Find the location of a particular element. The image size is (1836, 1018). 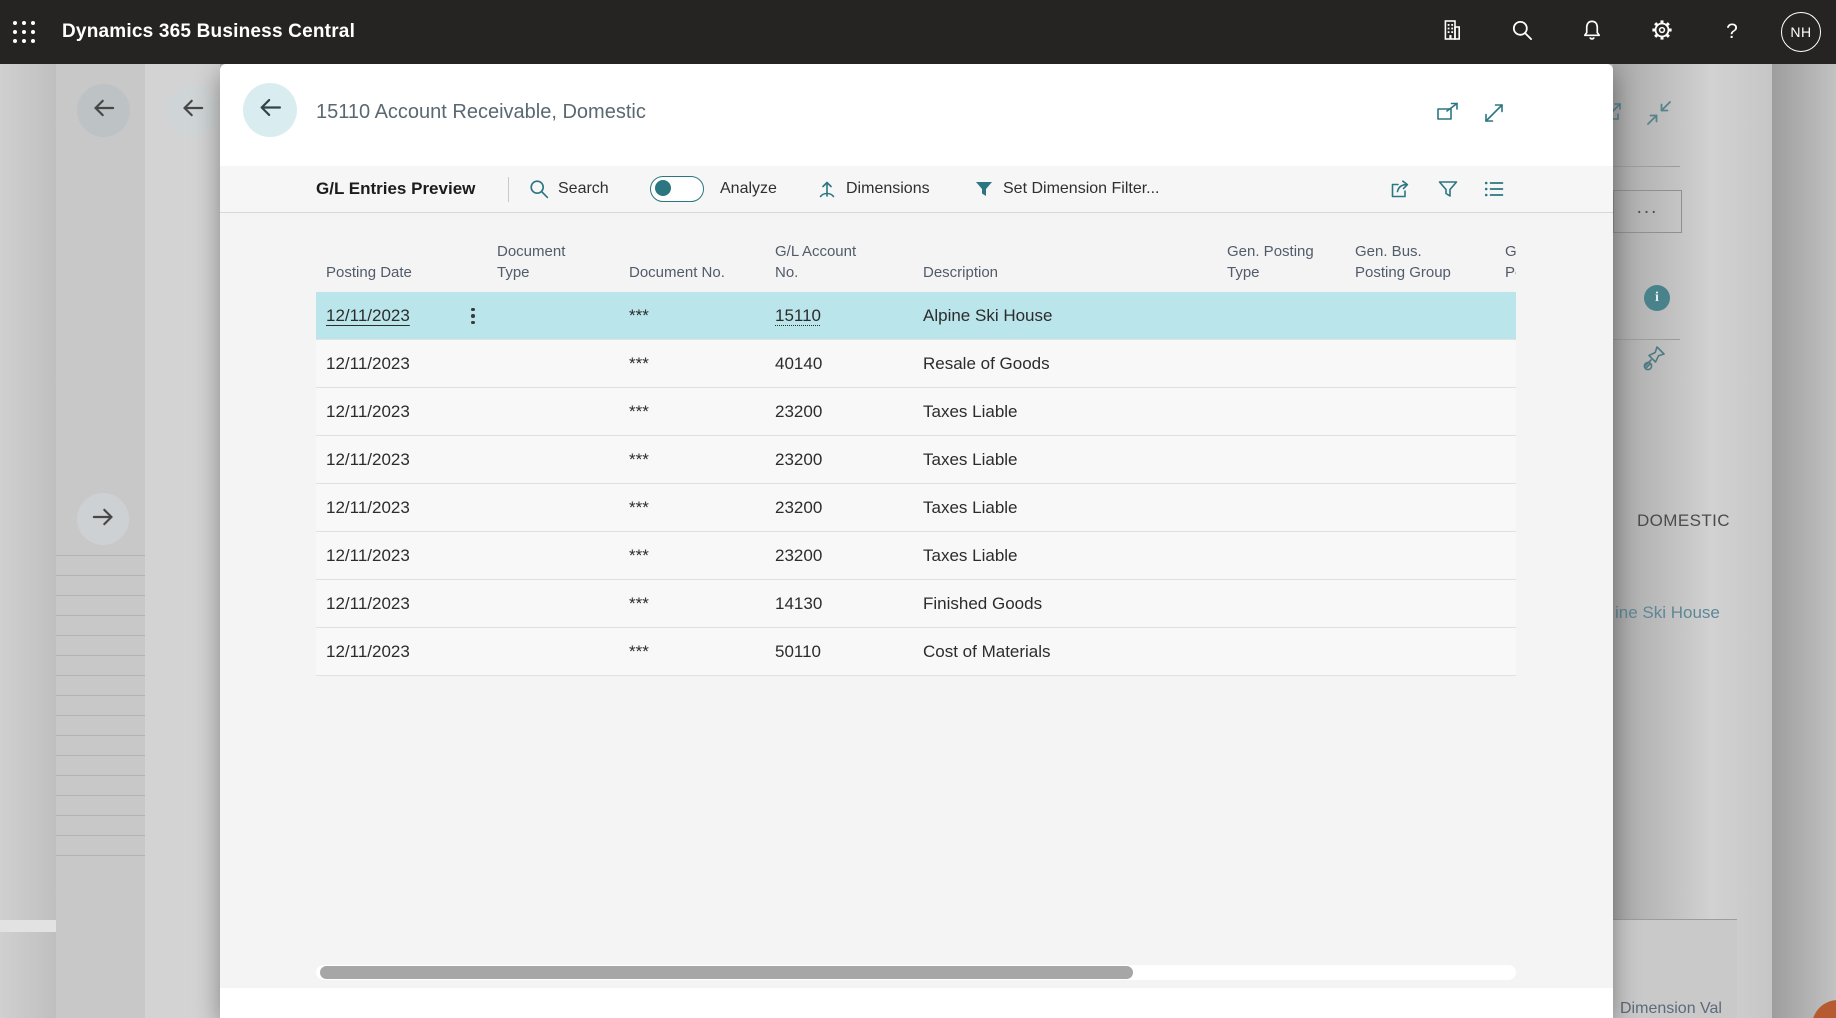

notifications-button is located at coordinates (1592, 32).